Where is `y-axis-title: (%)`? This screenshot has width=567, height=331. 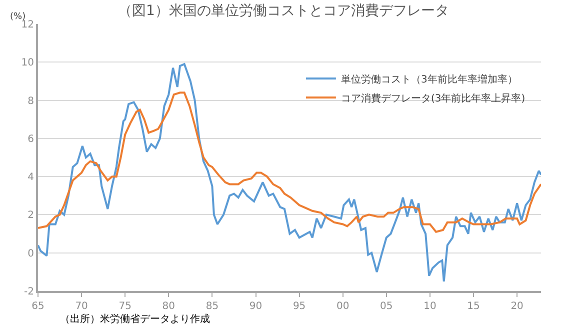 y-axis-title: (%) is located at coordinates (18, 17).